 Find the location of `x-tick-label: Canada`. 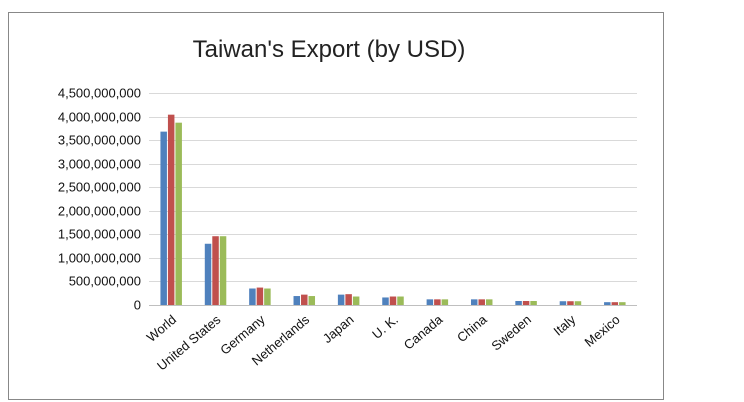

x-tick-label: Canada is located at coordinates (423, 331).